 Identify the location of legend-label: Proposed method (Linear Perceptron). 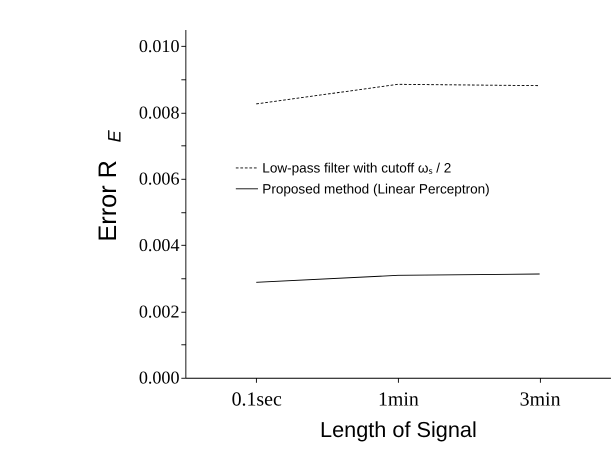
(376, 188).